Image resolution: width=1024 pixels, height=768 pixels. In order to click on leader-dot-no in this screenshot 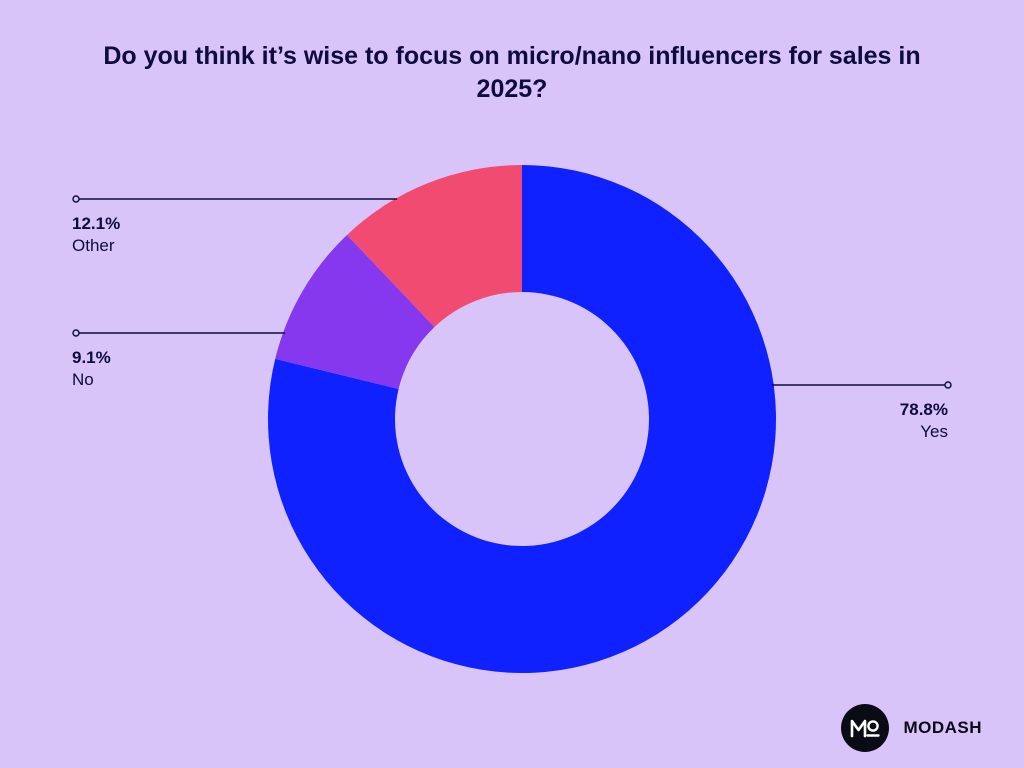, I will do `click(76, 333)`.